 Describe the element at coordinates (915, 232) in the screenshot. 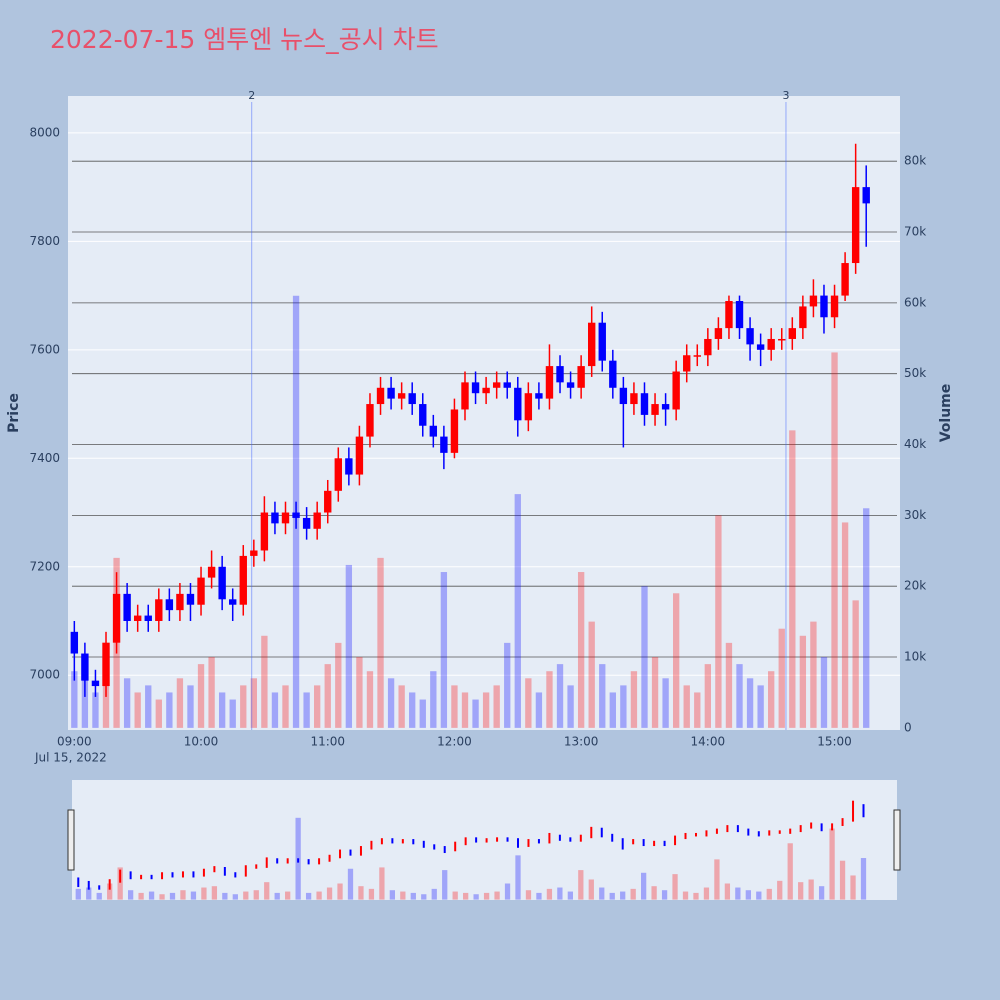

I see `y2-tick-label: 70k` at that location.